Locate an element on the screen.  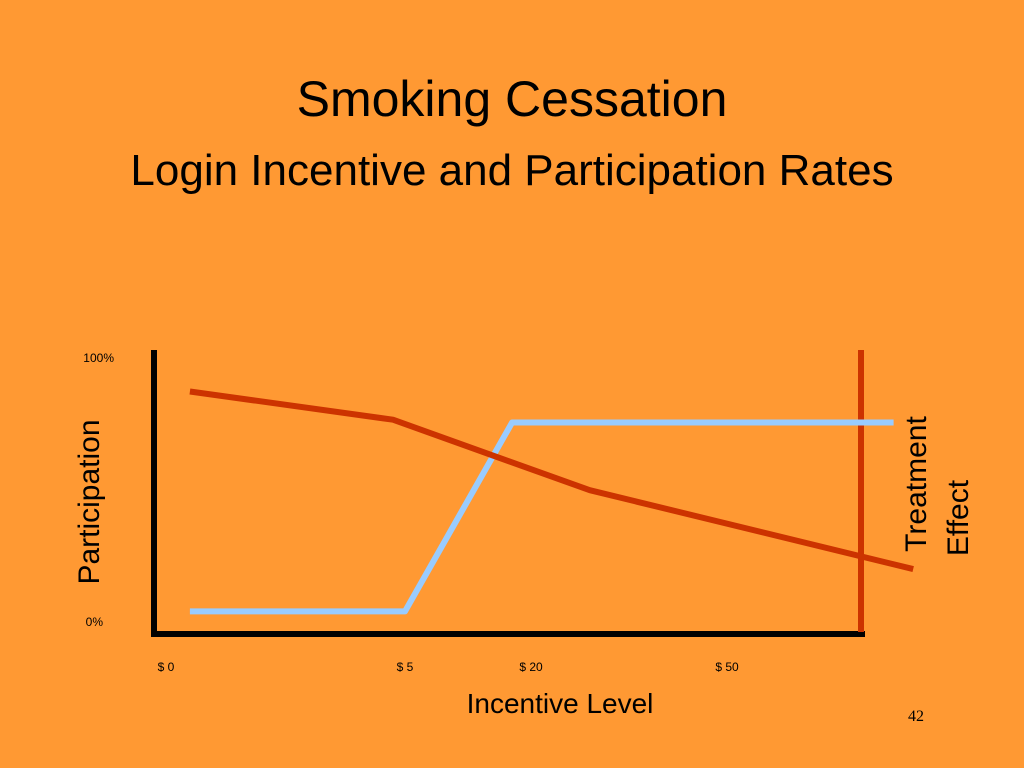
y-tick-label-0: 0% is located at coordinates (95, 622).